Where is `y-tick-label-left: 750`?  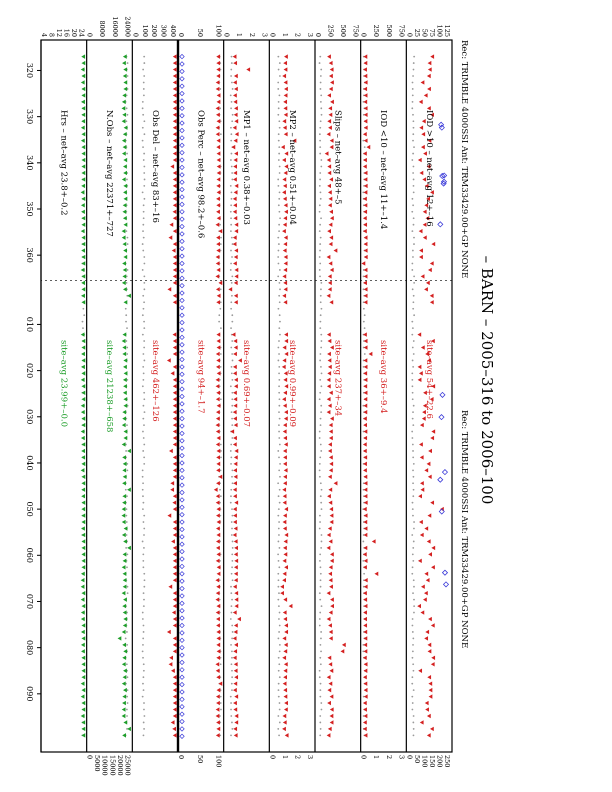
y-tick-label-left: 750 is located at coordinates (401, 31).